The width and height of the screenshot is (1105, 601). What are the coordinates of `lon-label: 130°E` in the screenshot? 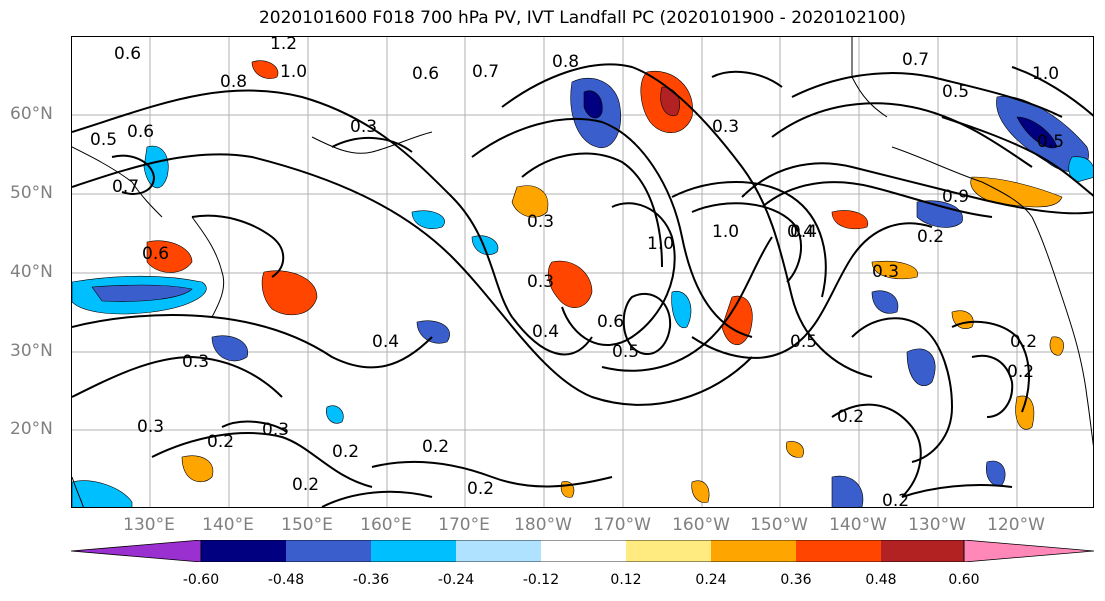 It's located at (149, 525).